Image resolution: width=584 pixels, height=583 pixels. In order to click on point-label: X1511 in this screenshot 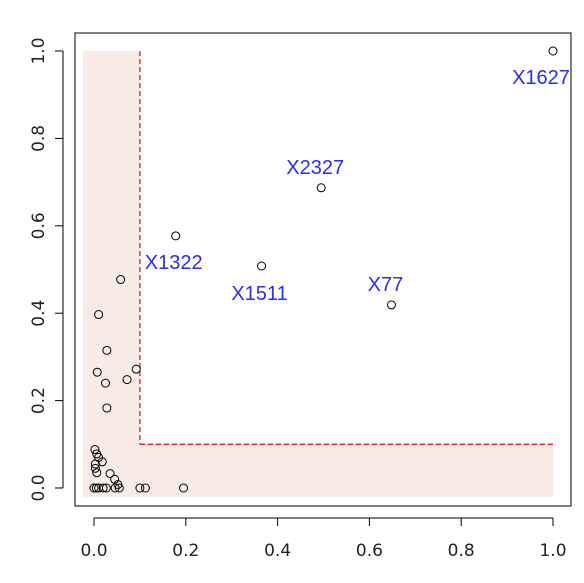, I will do `click(259, 294)`.